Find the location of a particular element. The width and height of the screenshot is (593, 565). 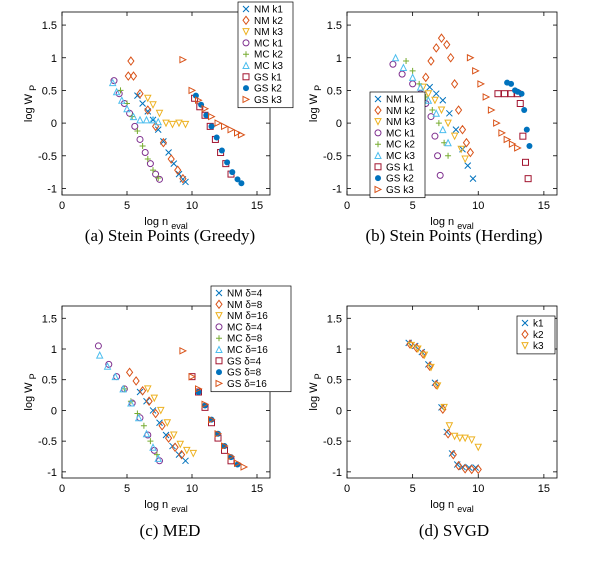

caption-c: (c) MED is located at coordinates (170, 530).